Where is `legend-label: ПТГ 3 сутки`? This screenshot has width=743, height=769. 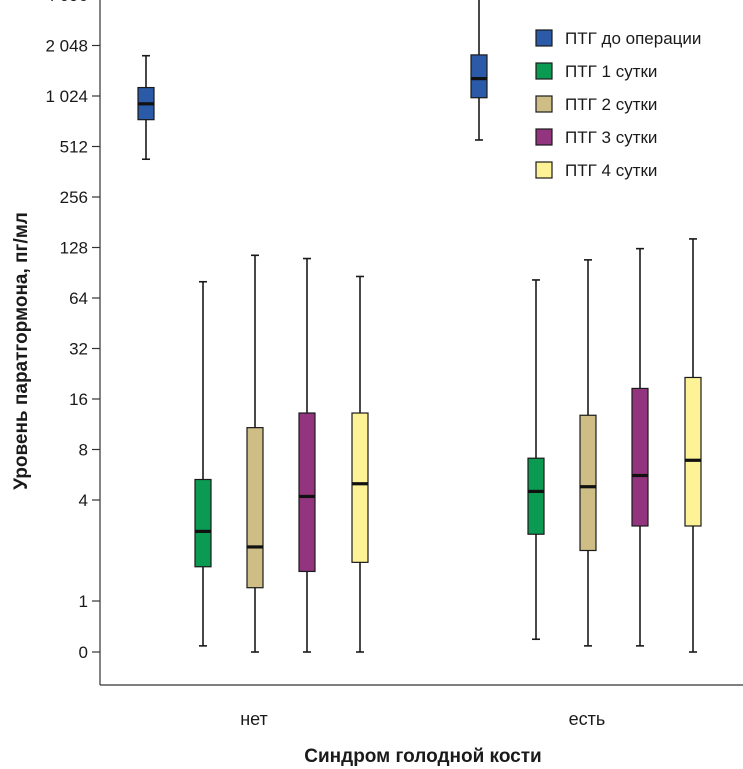
legend-label: ПТГ 3 сутки is located at coordinates (611, 137).